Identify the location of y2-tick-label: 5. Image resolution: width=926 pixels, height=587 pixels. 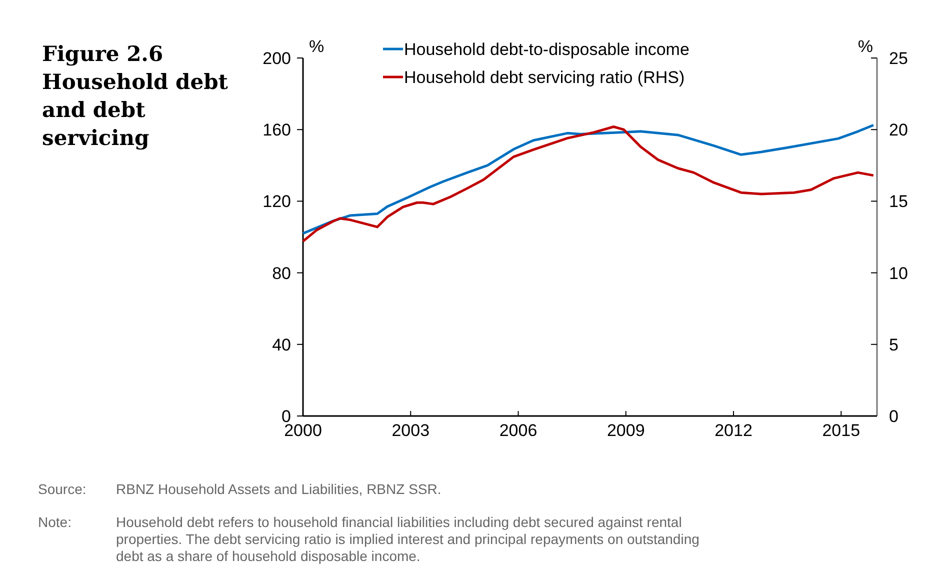
(893, 344).